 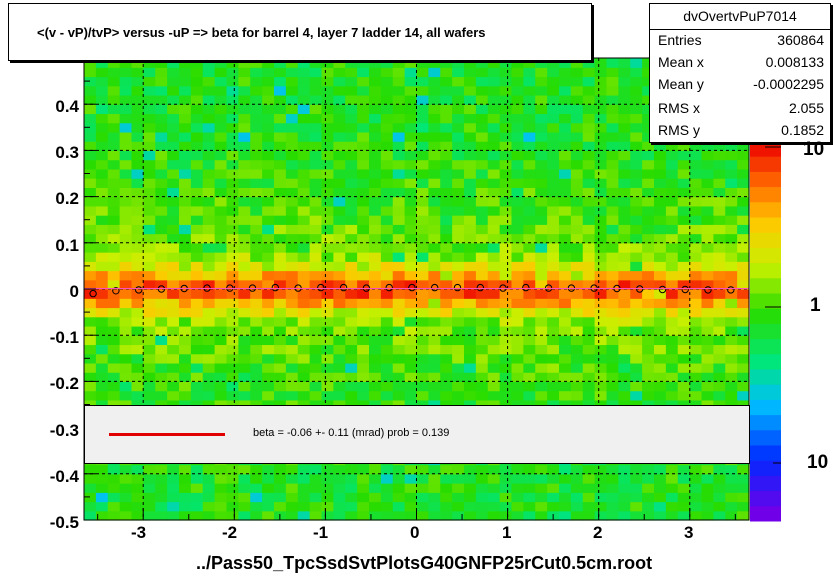 What do you see at coordinates (598, 532) in the screenshot?
I see `x-tick-label: 2` at bounding box center [598, 532].